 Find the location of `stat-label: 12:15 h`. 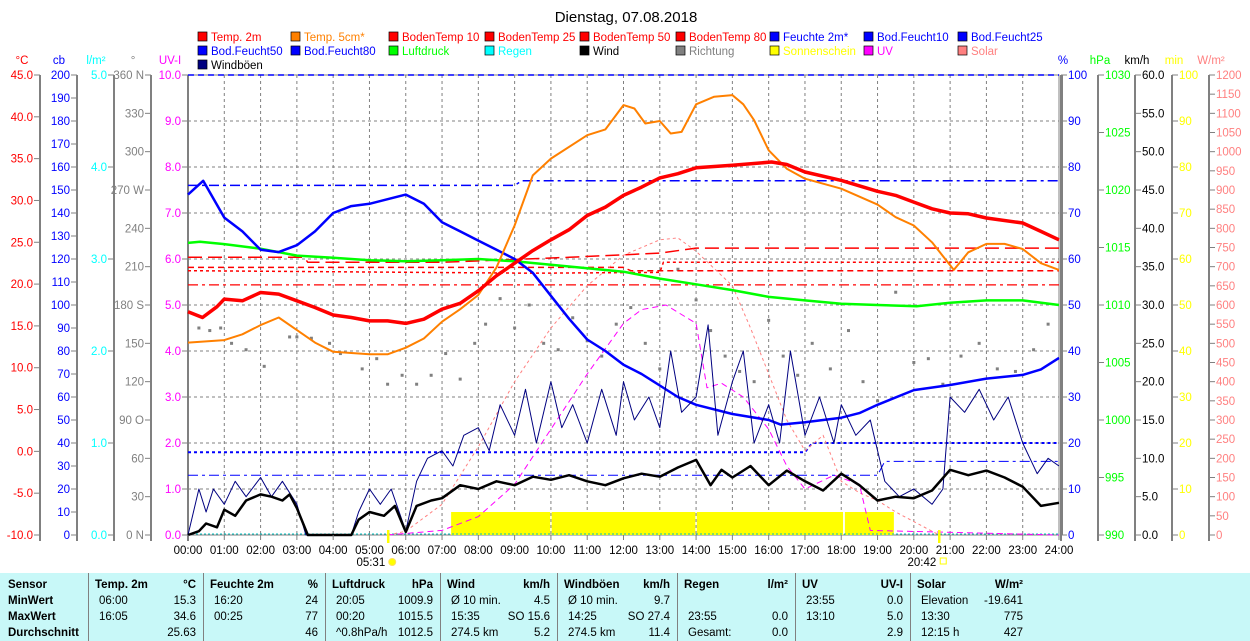

stat-label: 12:15 h is located at coordinates (940, 633).